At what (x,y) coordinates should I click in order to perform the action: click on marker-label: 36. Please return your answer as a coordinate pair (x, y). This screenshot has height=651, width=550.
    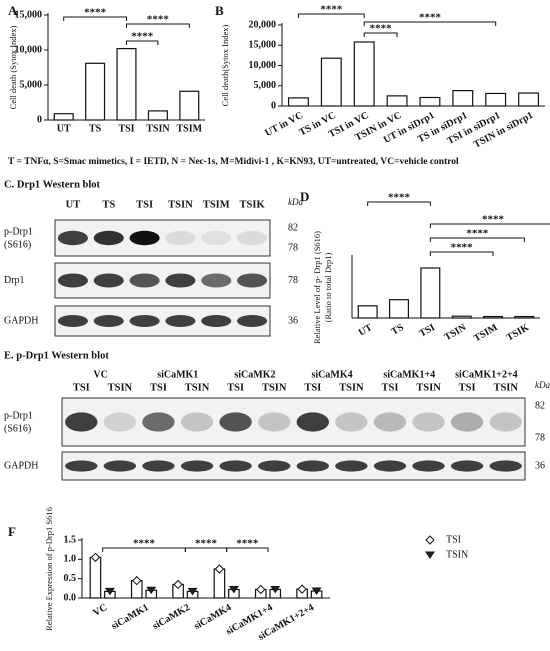
    Looking at the image, I should click on (540, 465).